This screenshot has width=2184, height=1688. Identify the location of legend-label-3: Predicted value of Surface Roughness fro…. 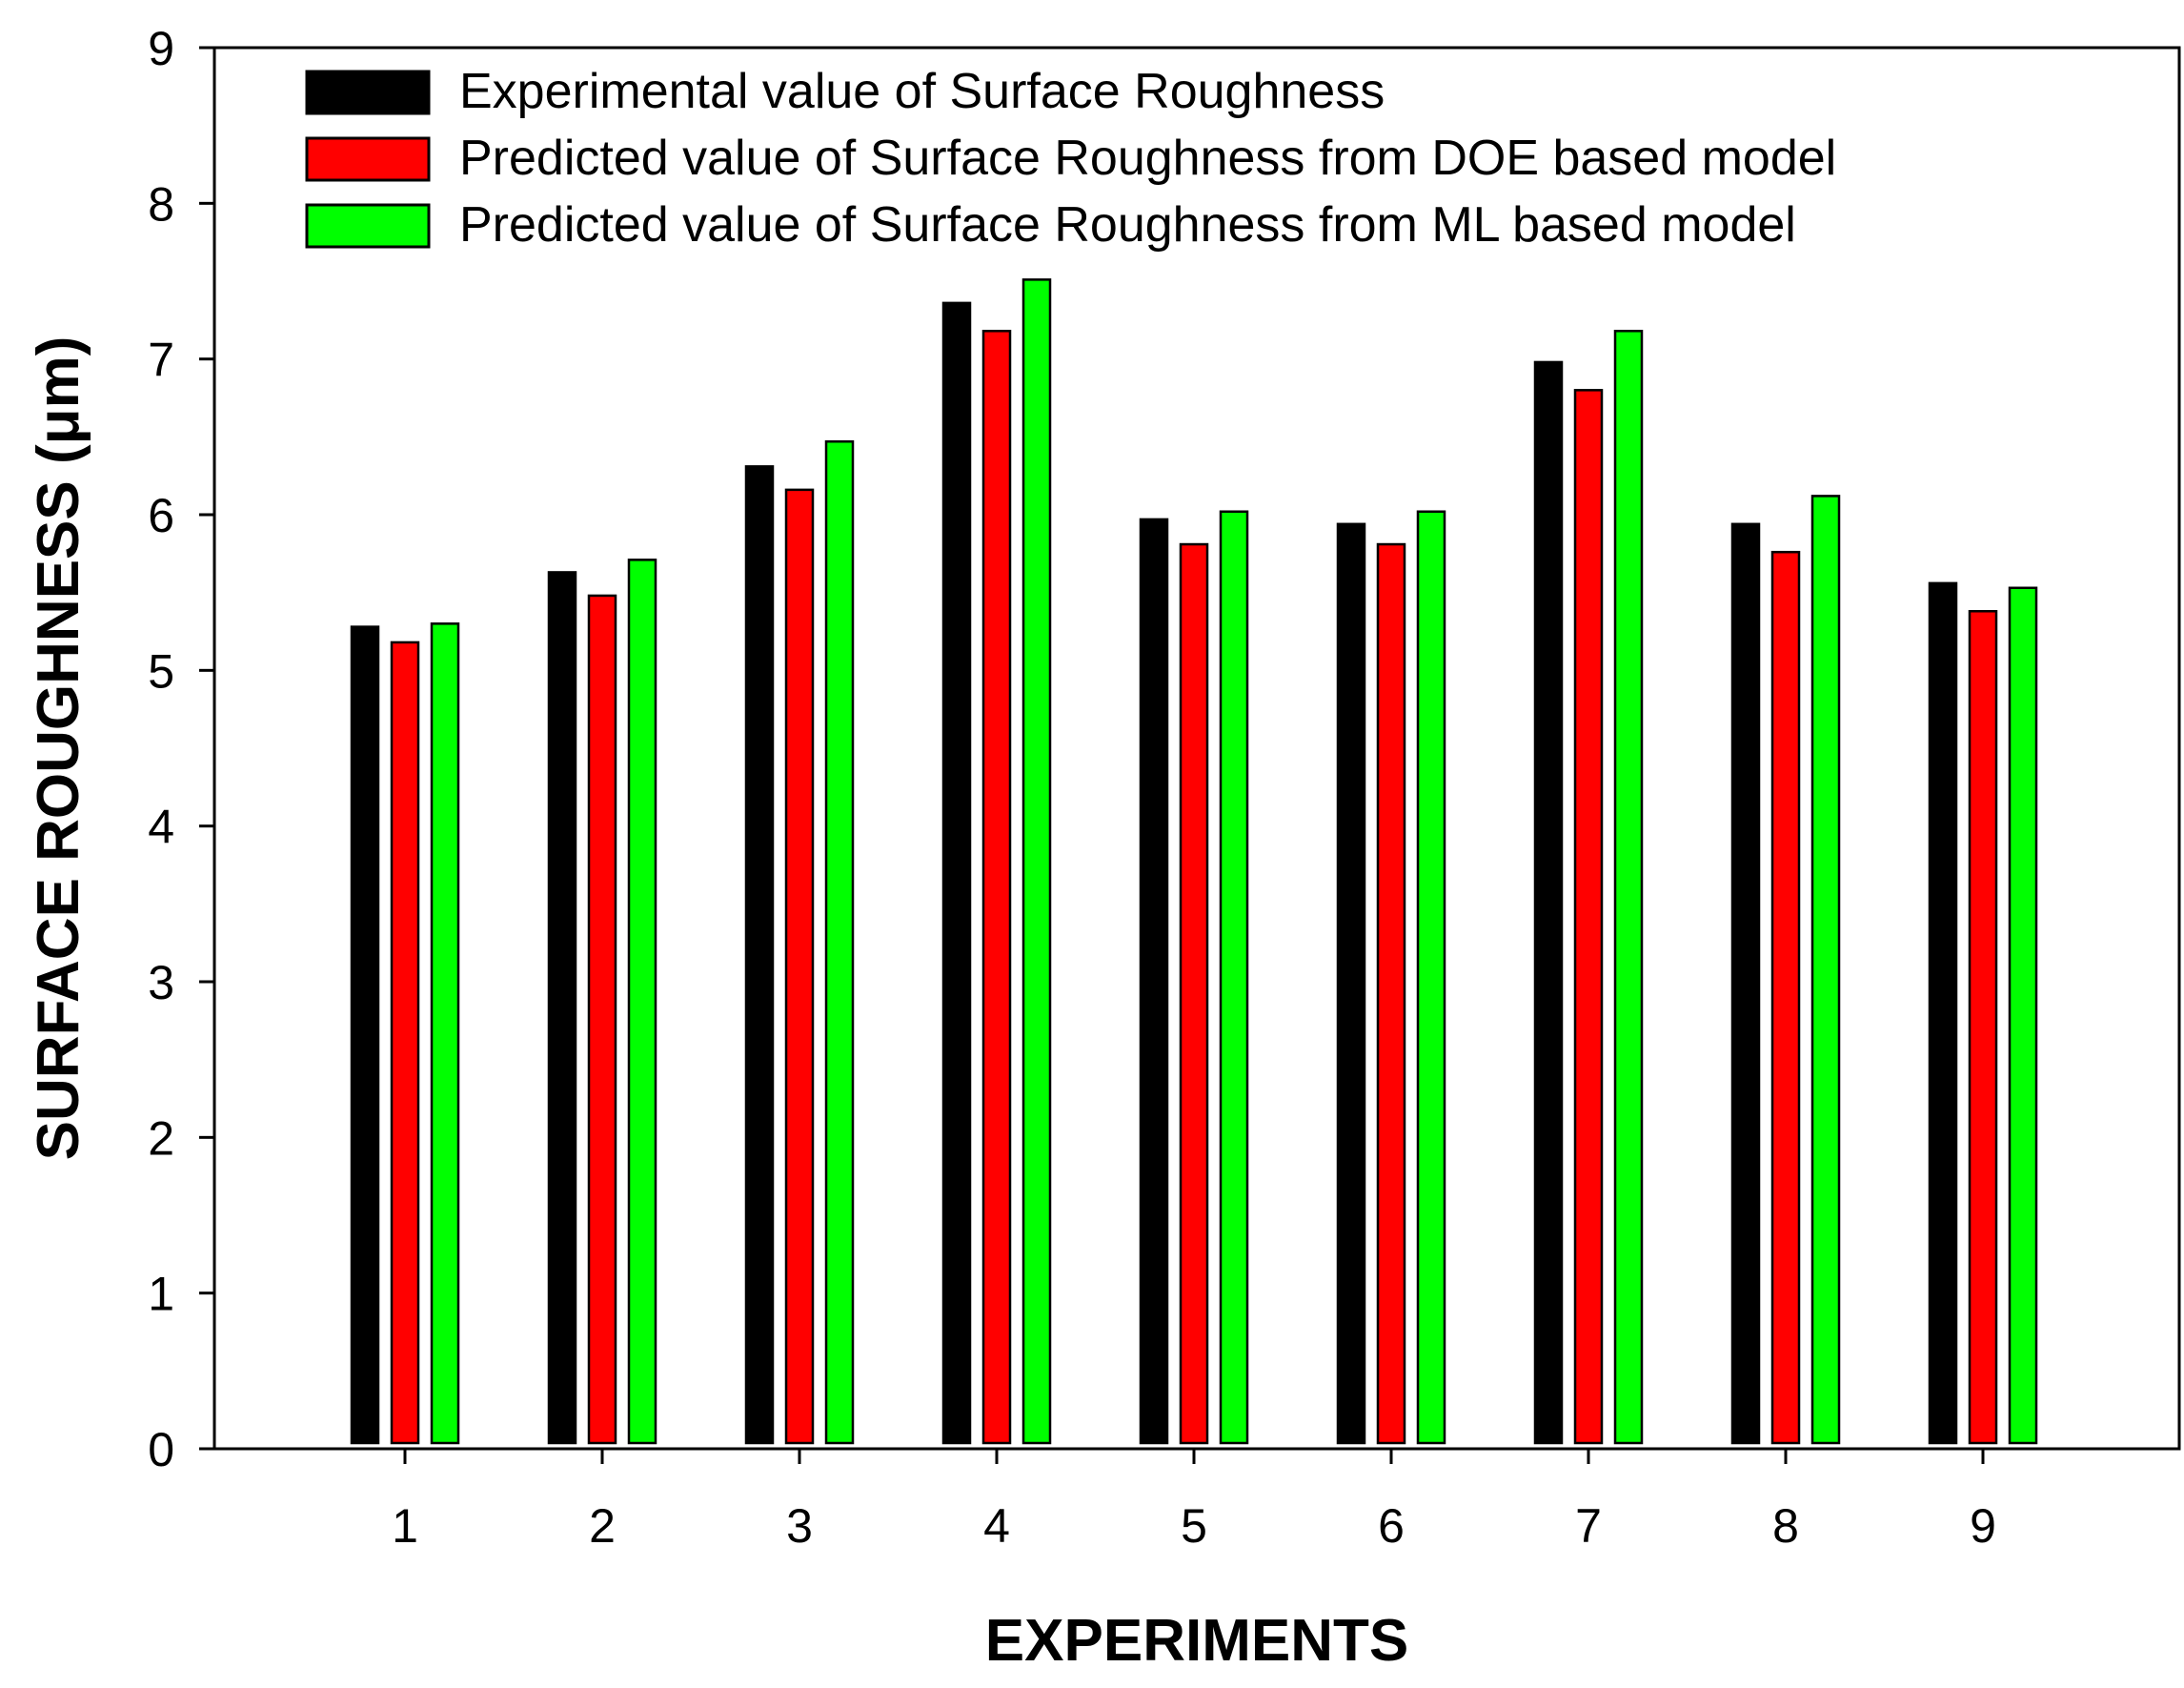
(1128, 225).